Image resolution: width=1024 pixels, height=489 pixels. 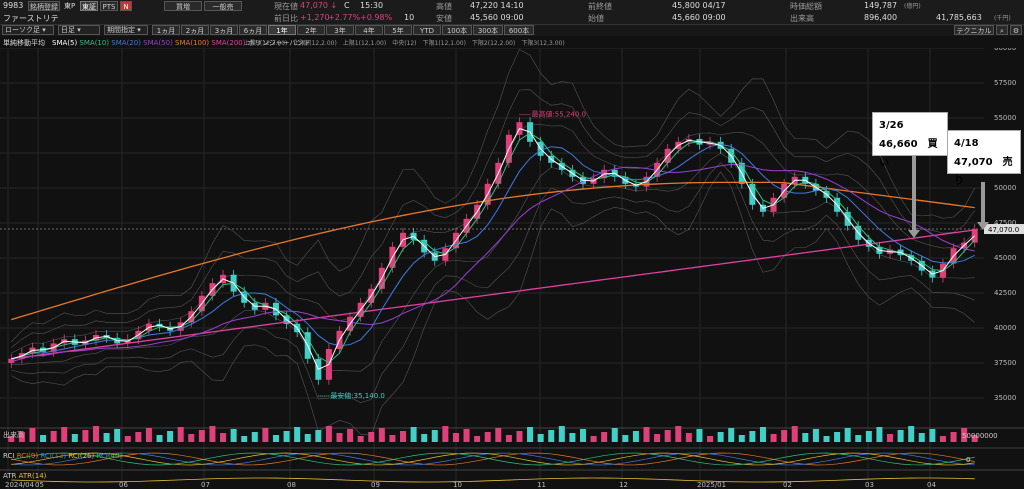 I want to click on buy-arrow-head, so click(x=914, y=234).